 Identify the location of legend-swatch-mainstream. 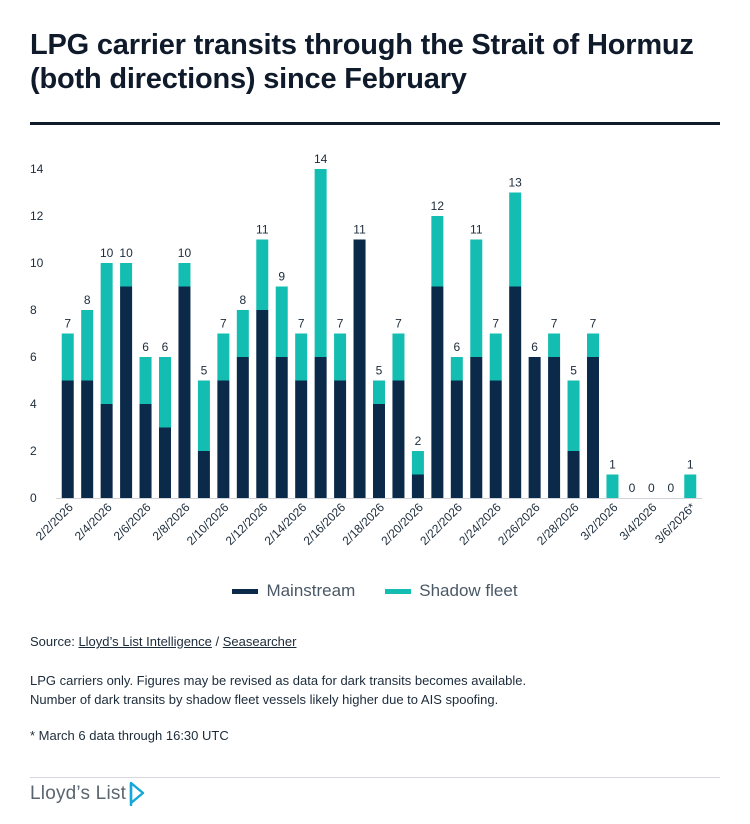
(245, 591).